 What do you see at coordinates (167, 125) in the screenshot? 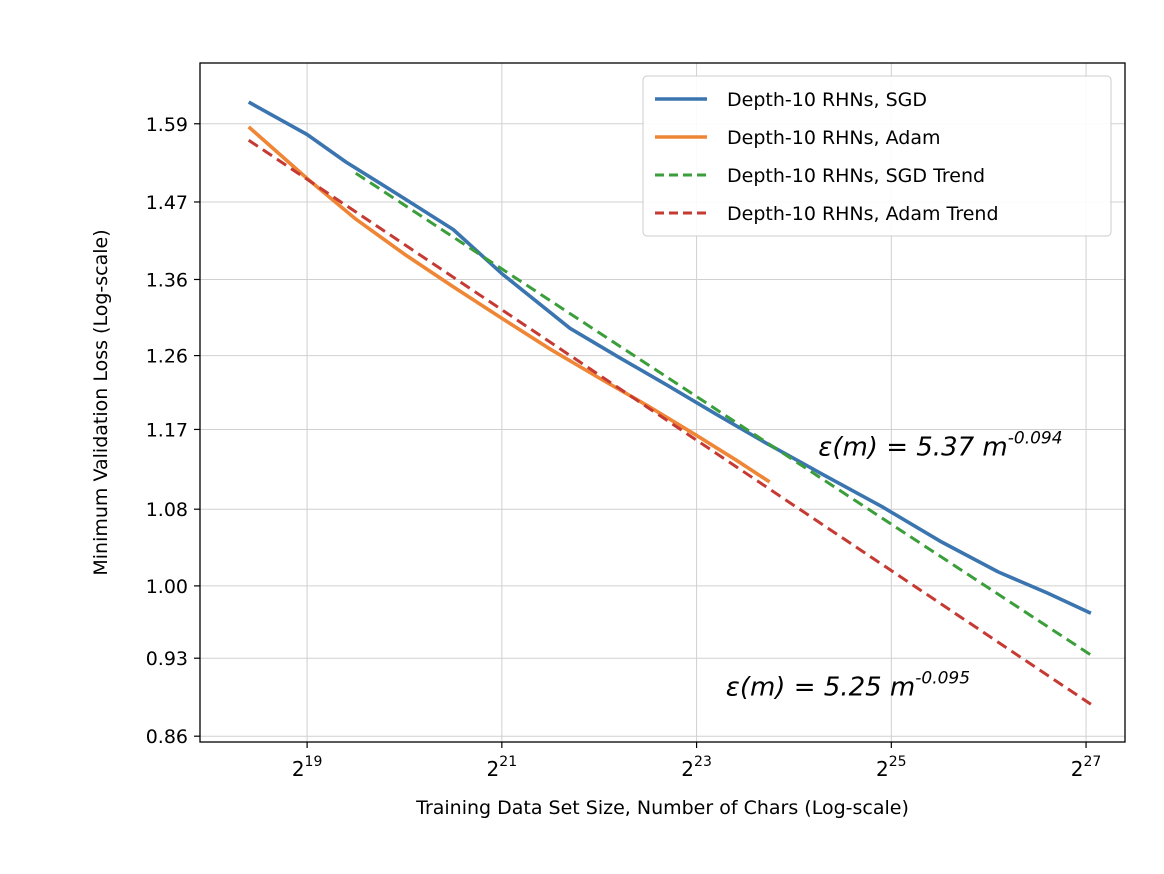
I see `y-tick-label: 1.59` at bounding box center [167, 125].